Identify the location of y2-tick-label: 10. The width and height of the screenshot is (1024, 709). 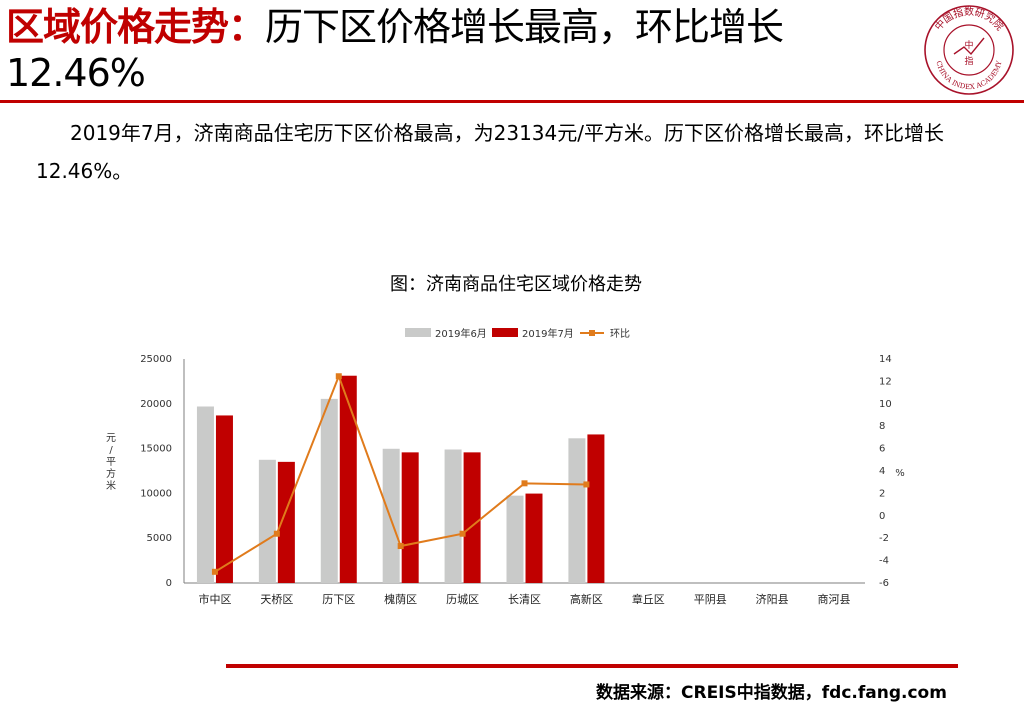
(885, 404).